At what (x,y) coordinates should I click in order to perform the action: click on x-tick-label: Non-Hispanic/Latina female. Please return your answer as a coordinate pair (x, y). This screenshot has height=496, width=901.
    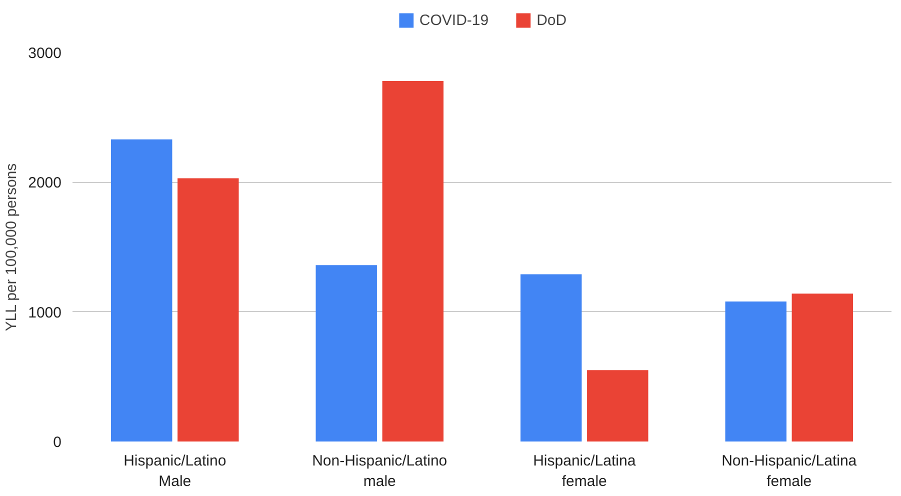
    Looking at the image, I should click on (790, 471).